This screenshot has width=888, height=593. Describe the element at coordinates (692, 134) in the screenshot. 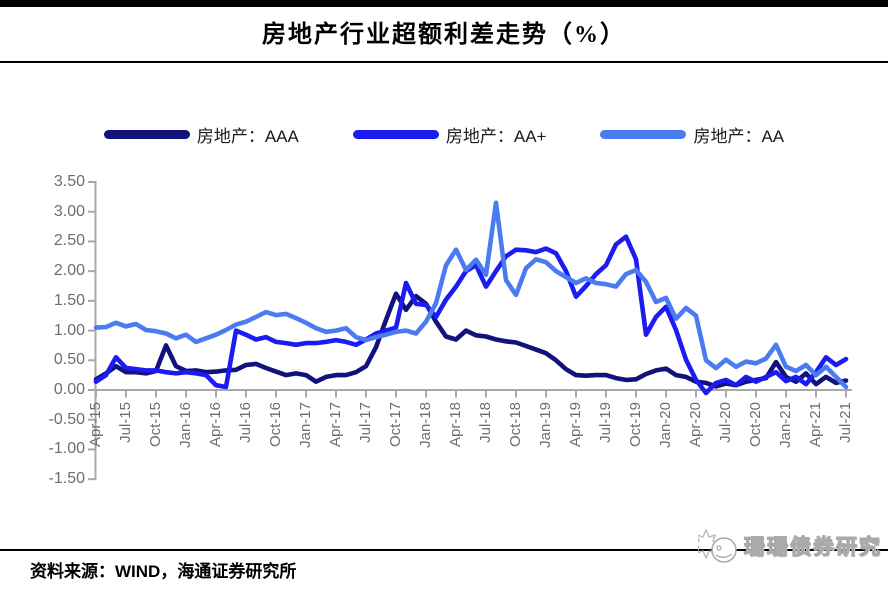

I see `legend-item-aa: 房地产：AA` at that location.